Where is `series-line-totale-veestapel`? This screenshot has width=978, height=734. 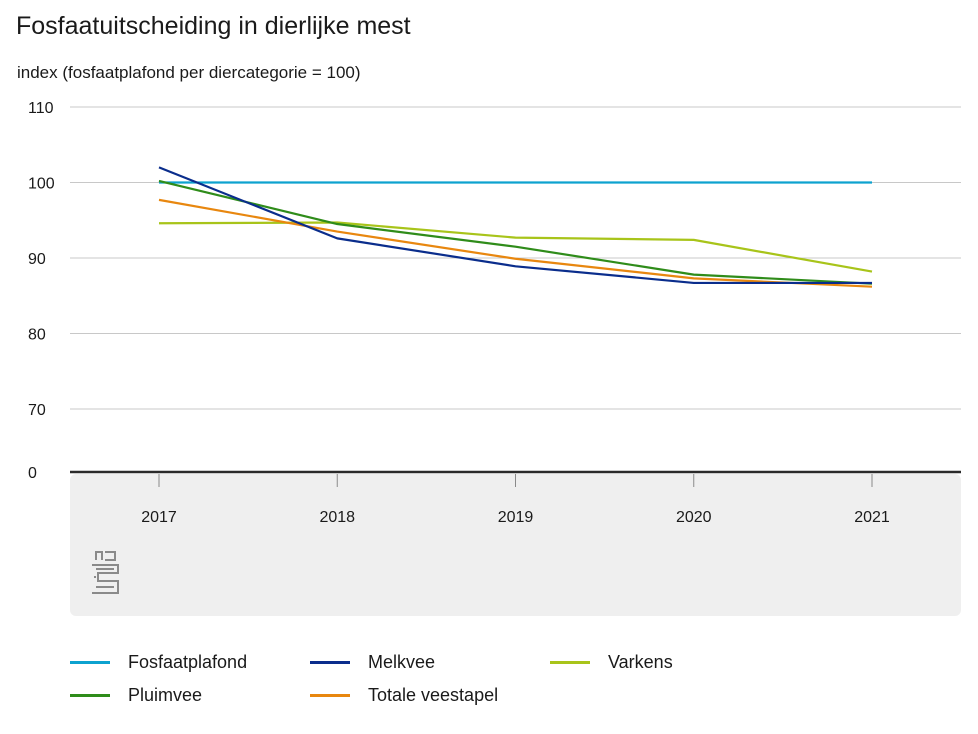 series-line-totale-veestapel is located at coordinates (515, 243).